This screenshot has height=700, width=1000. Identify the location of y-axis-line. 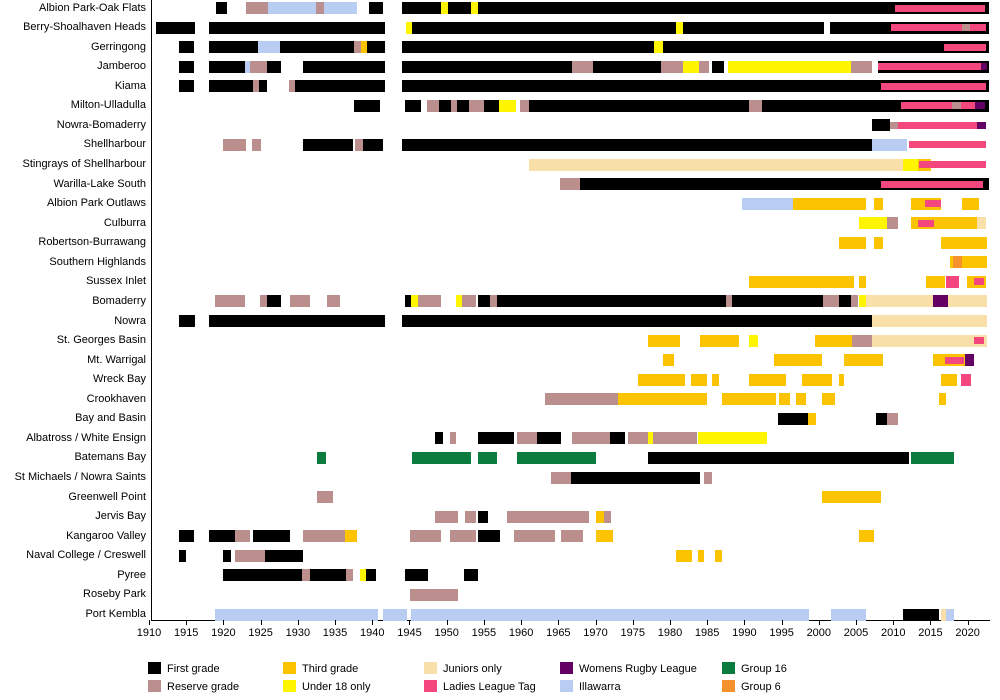
(151, 310).